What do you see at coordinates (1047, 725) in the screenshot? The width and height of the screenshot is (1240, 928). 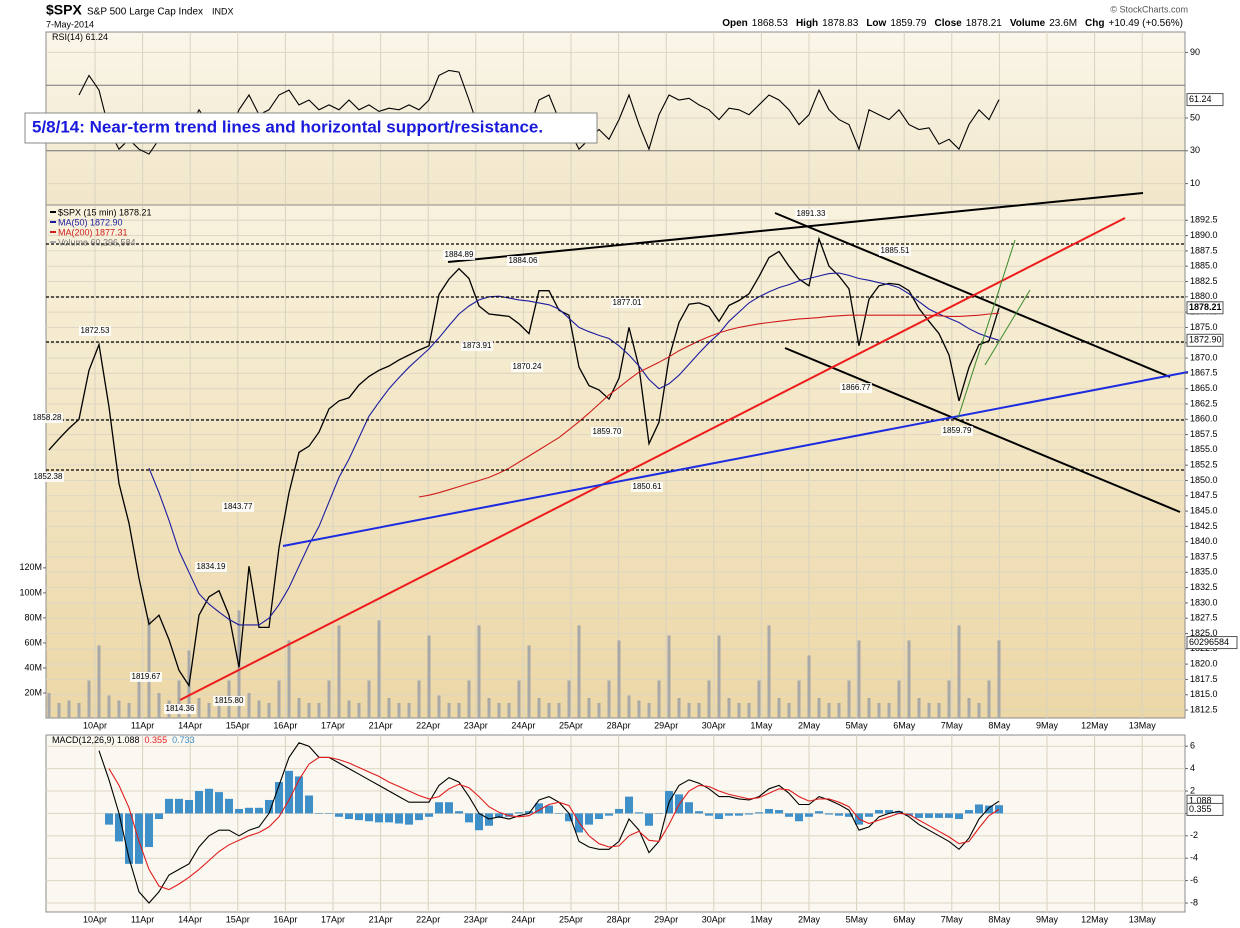 I see `x-tick-label: 9May` at bounding box center [1047, 725].